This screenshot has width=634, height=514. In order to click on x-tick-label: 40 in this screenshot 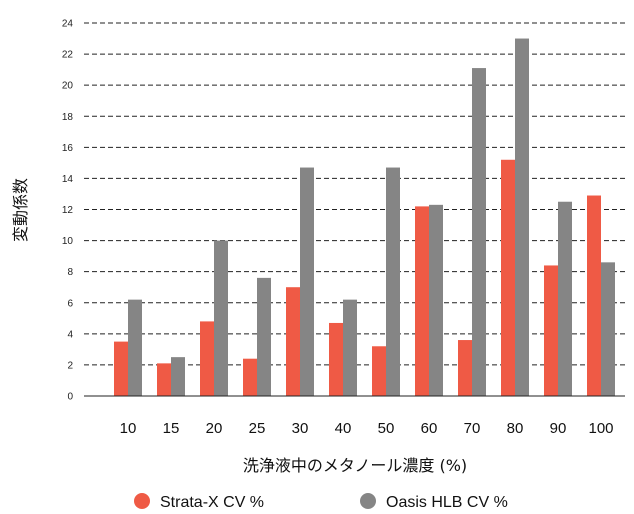, I will do `click(343, 428)`.